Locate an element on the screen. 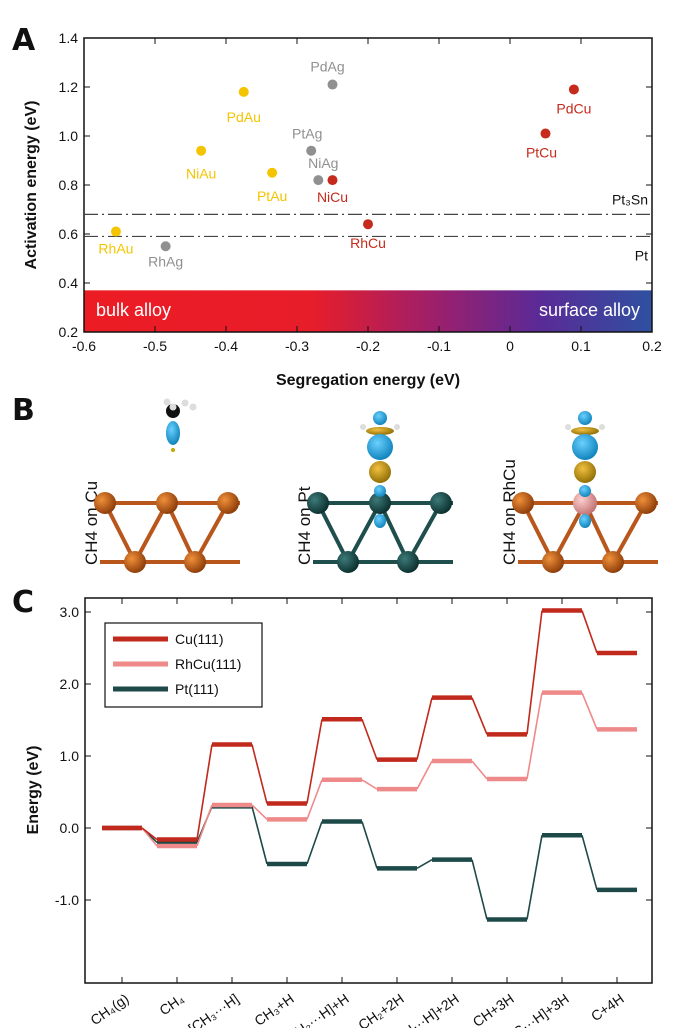 The width and height of the screenshot is (680, 1028). y-axis-title-c: Energy (eV) is located at coordinates (33, 790).